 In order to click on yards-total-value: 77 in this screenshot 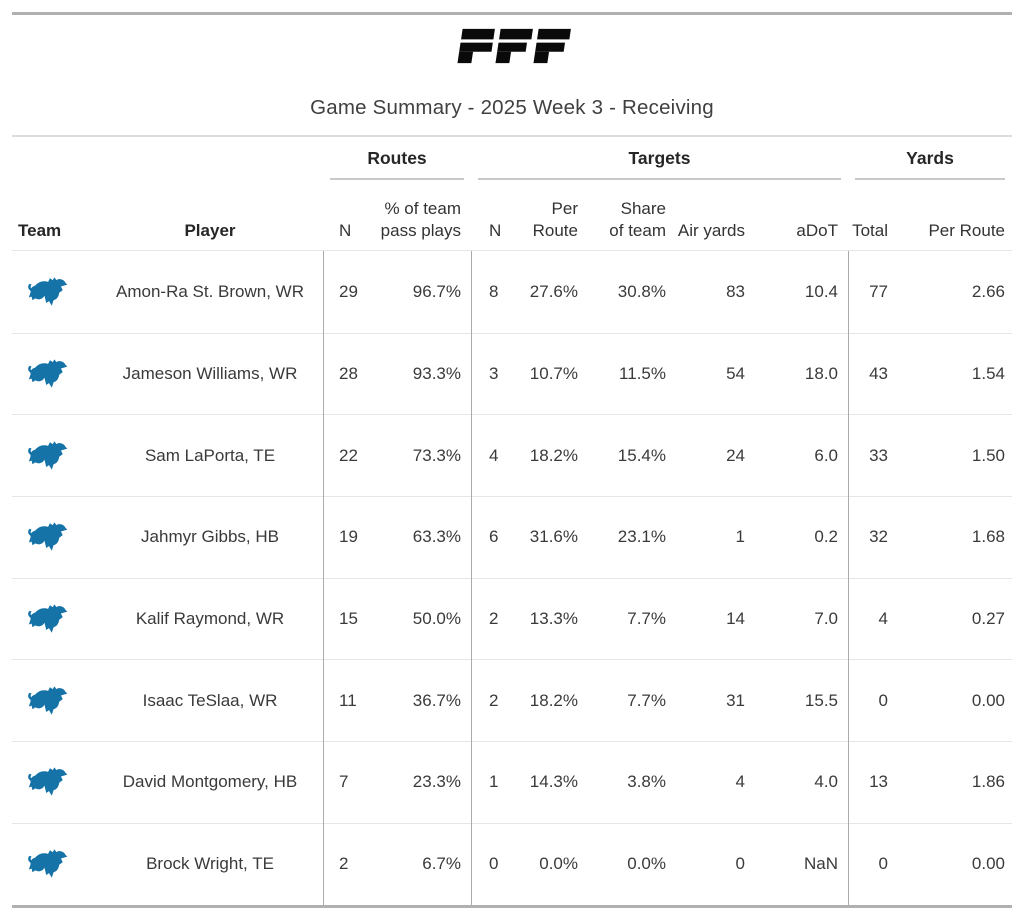, I will do `click(878, 291)`.